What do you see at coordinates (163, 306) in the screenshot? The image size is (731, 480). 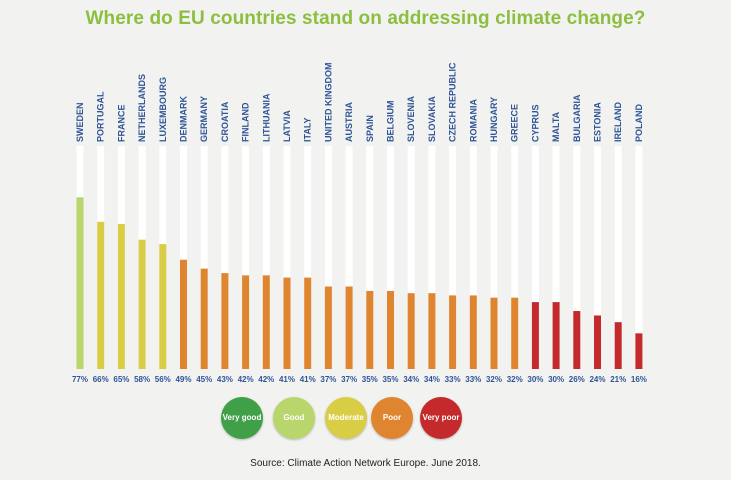 I see `bar-luxembourg` at bounding box center [163, 306].